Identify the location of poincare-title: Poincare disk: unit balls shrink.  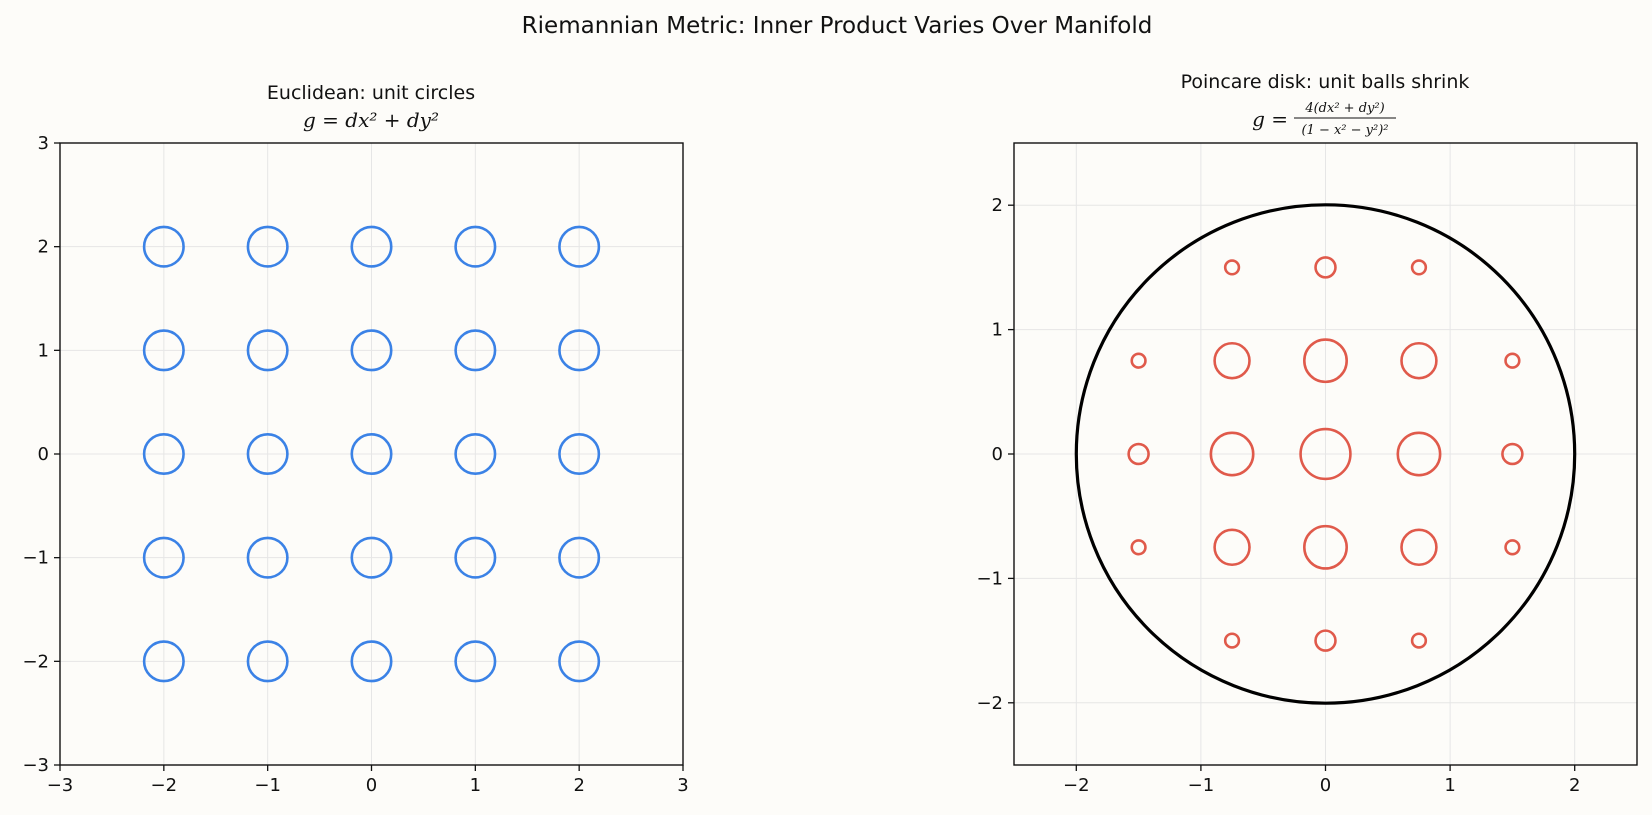
(1325, 82).